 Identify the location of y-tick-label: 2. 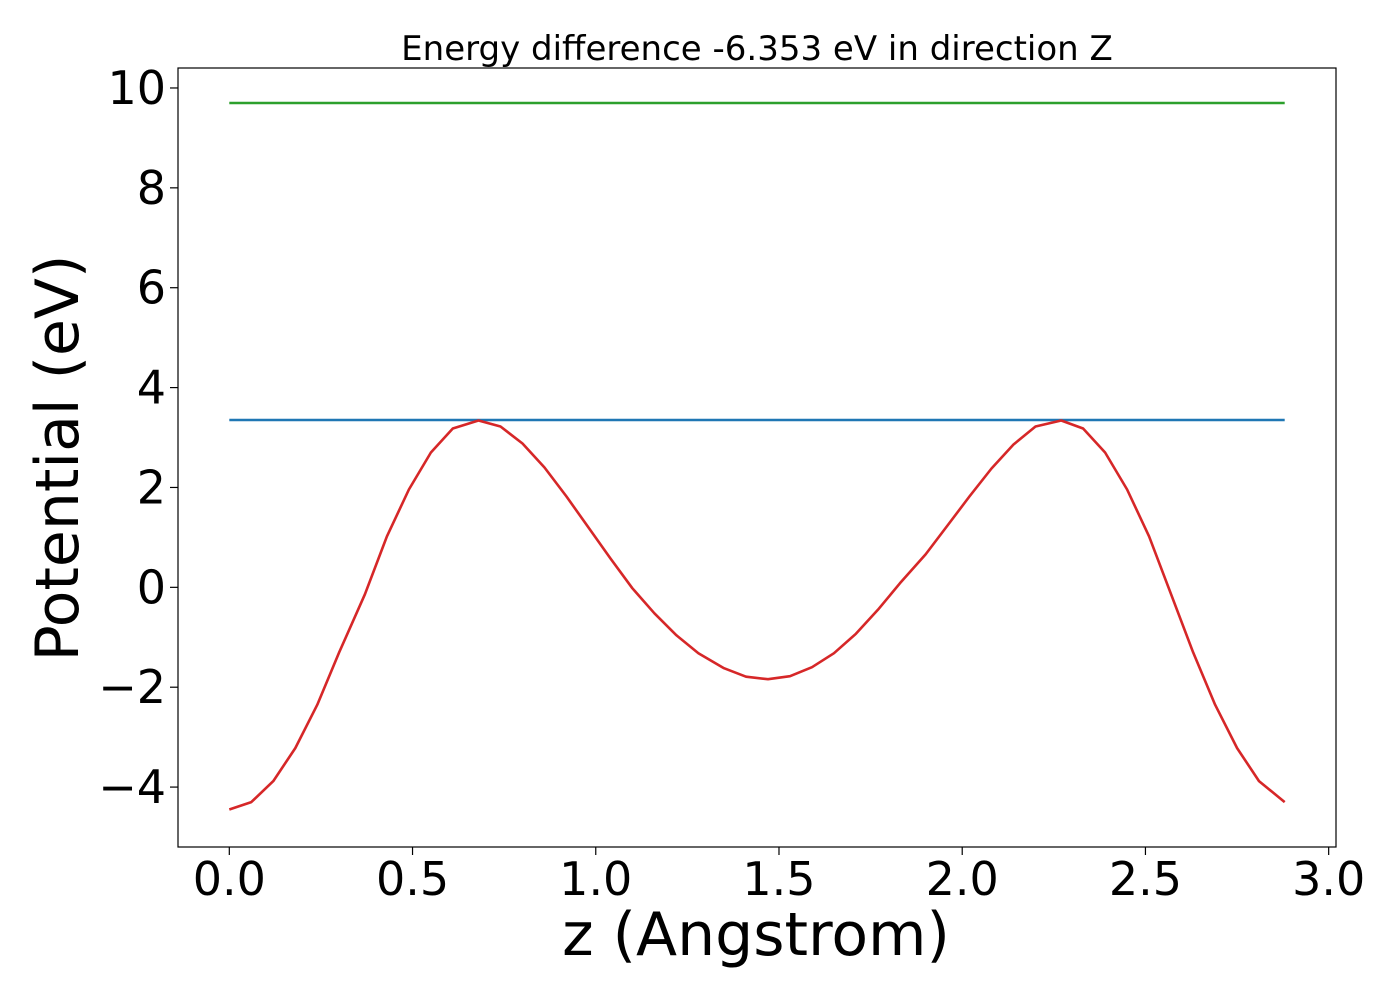
(151, 487).